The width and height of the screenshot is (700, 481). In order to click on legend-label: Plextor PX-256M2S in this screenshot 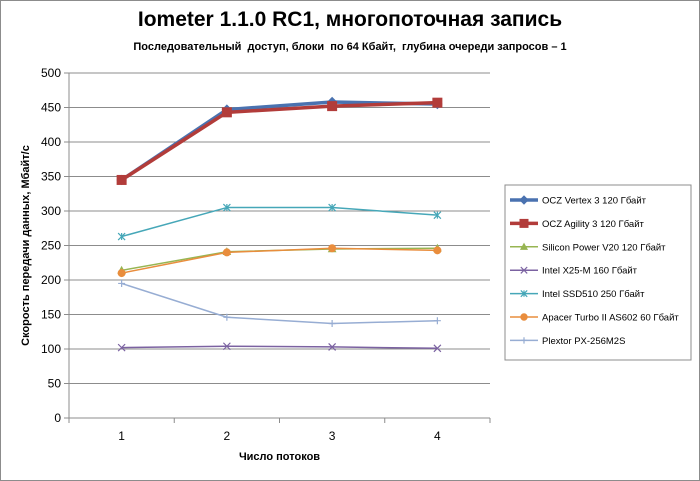, I will do `click(583, 341)`.